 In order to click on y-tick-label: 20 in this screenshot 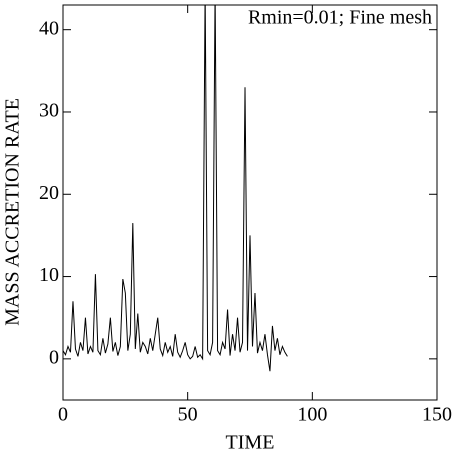, I will do `click(49, 193)`.